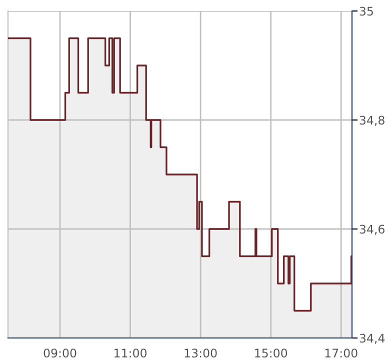  What do you see at coordinates (372, 339) in the screenshot?
I see `y-tick-label: 34,4` at bounding box center [372, 339].